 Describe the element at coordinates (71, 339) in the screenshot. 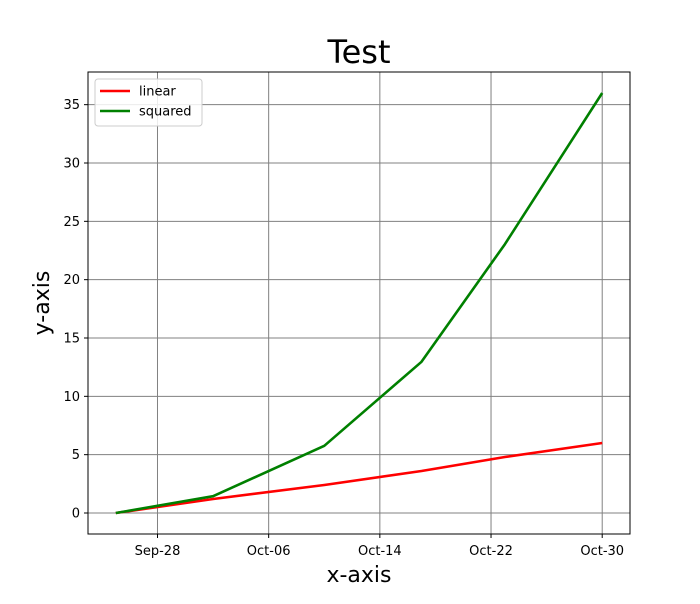

I see `y-tick-label: 15` at that location.